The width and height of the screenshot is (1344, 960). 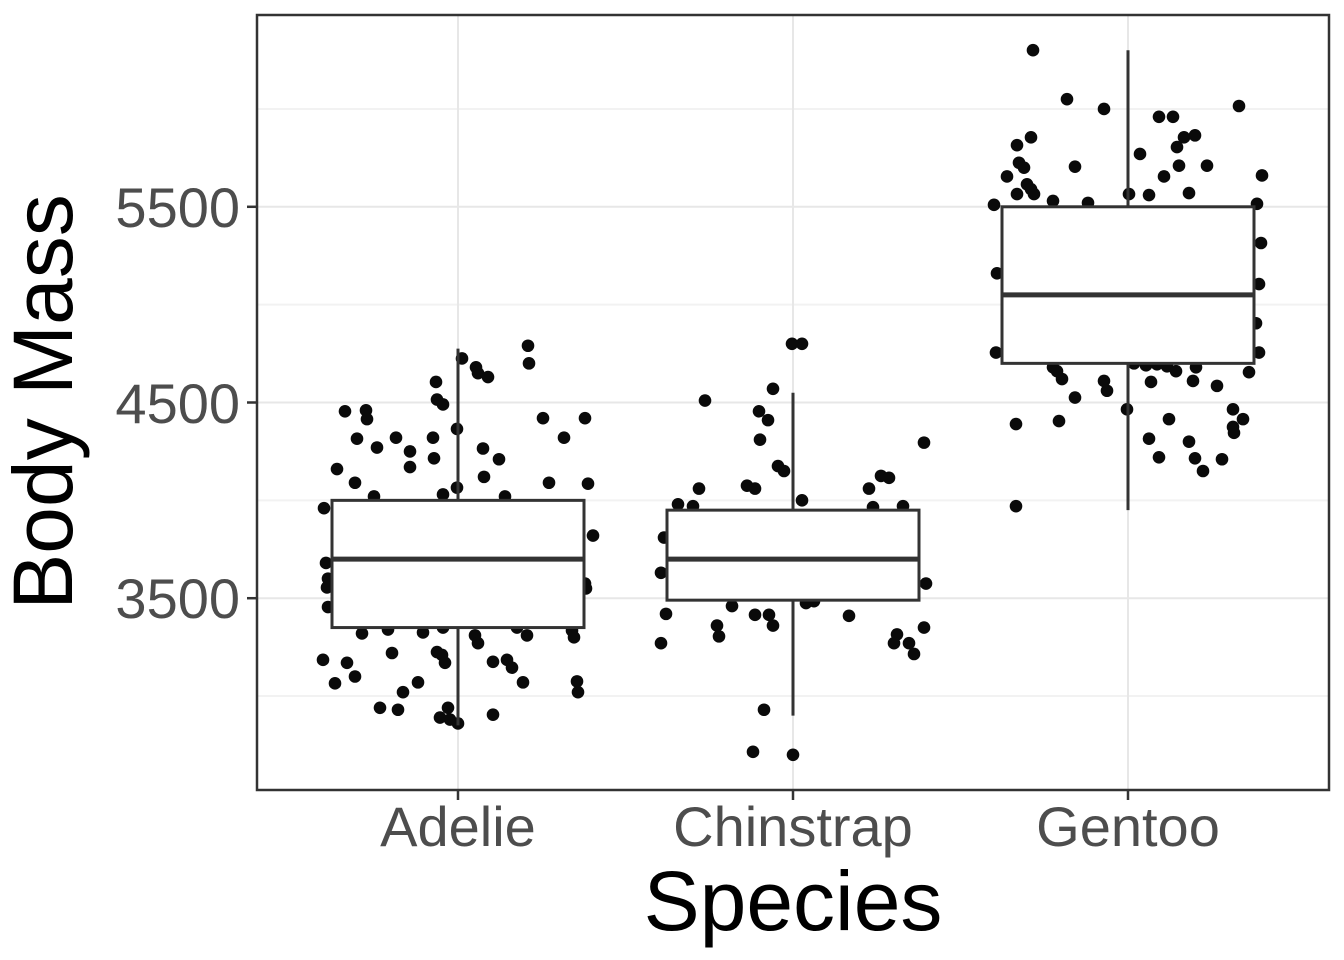 I want to click on y-axis-title: Body Mass, so click(x=45, y=402).